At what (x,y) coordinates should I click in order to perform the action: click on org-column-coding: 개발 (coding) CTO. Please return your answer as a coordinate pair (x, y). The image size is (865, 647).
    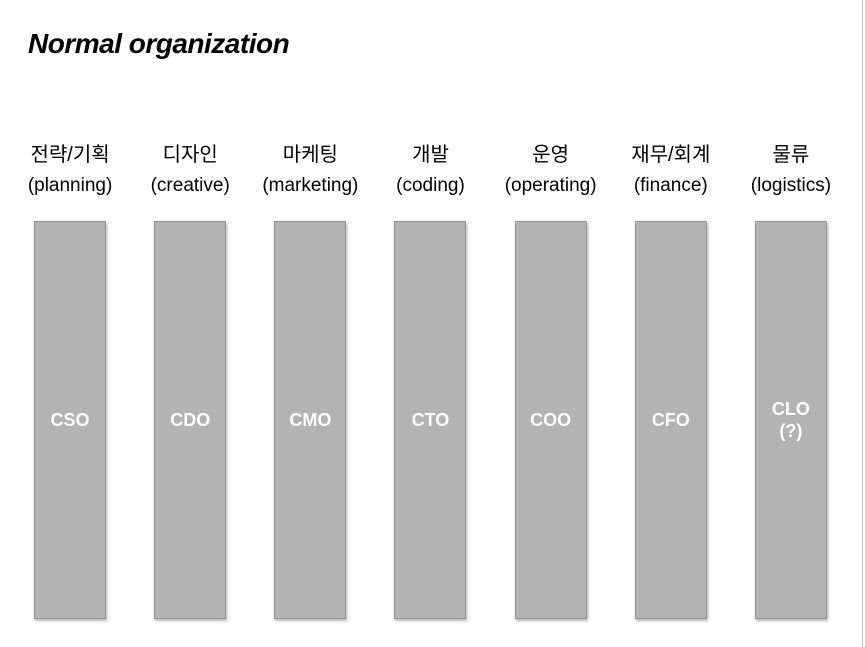
    Looking at the image, I should click on (430, 379).